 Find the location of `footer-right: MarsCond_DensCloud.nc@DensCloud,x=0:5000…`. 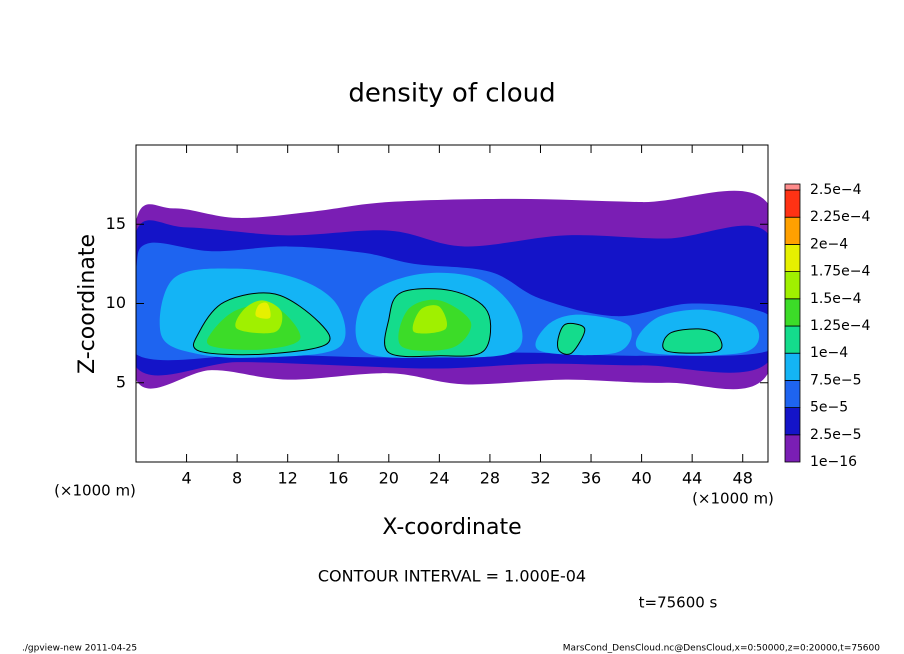

footer-right: MarsCond_DensCloud.nc@DensCloud,x=0:5000… is located at coordinates (721, 649).